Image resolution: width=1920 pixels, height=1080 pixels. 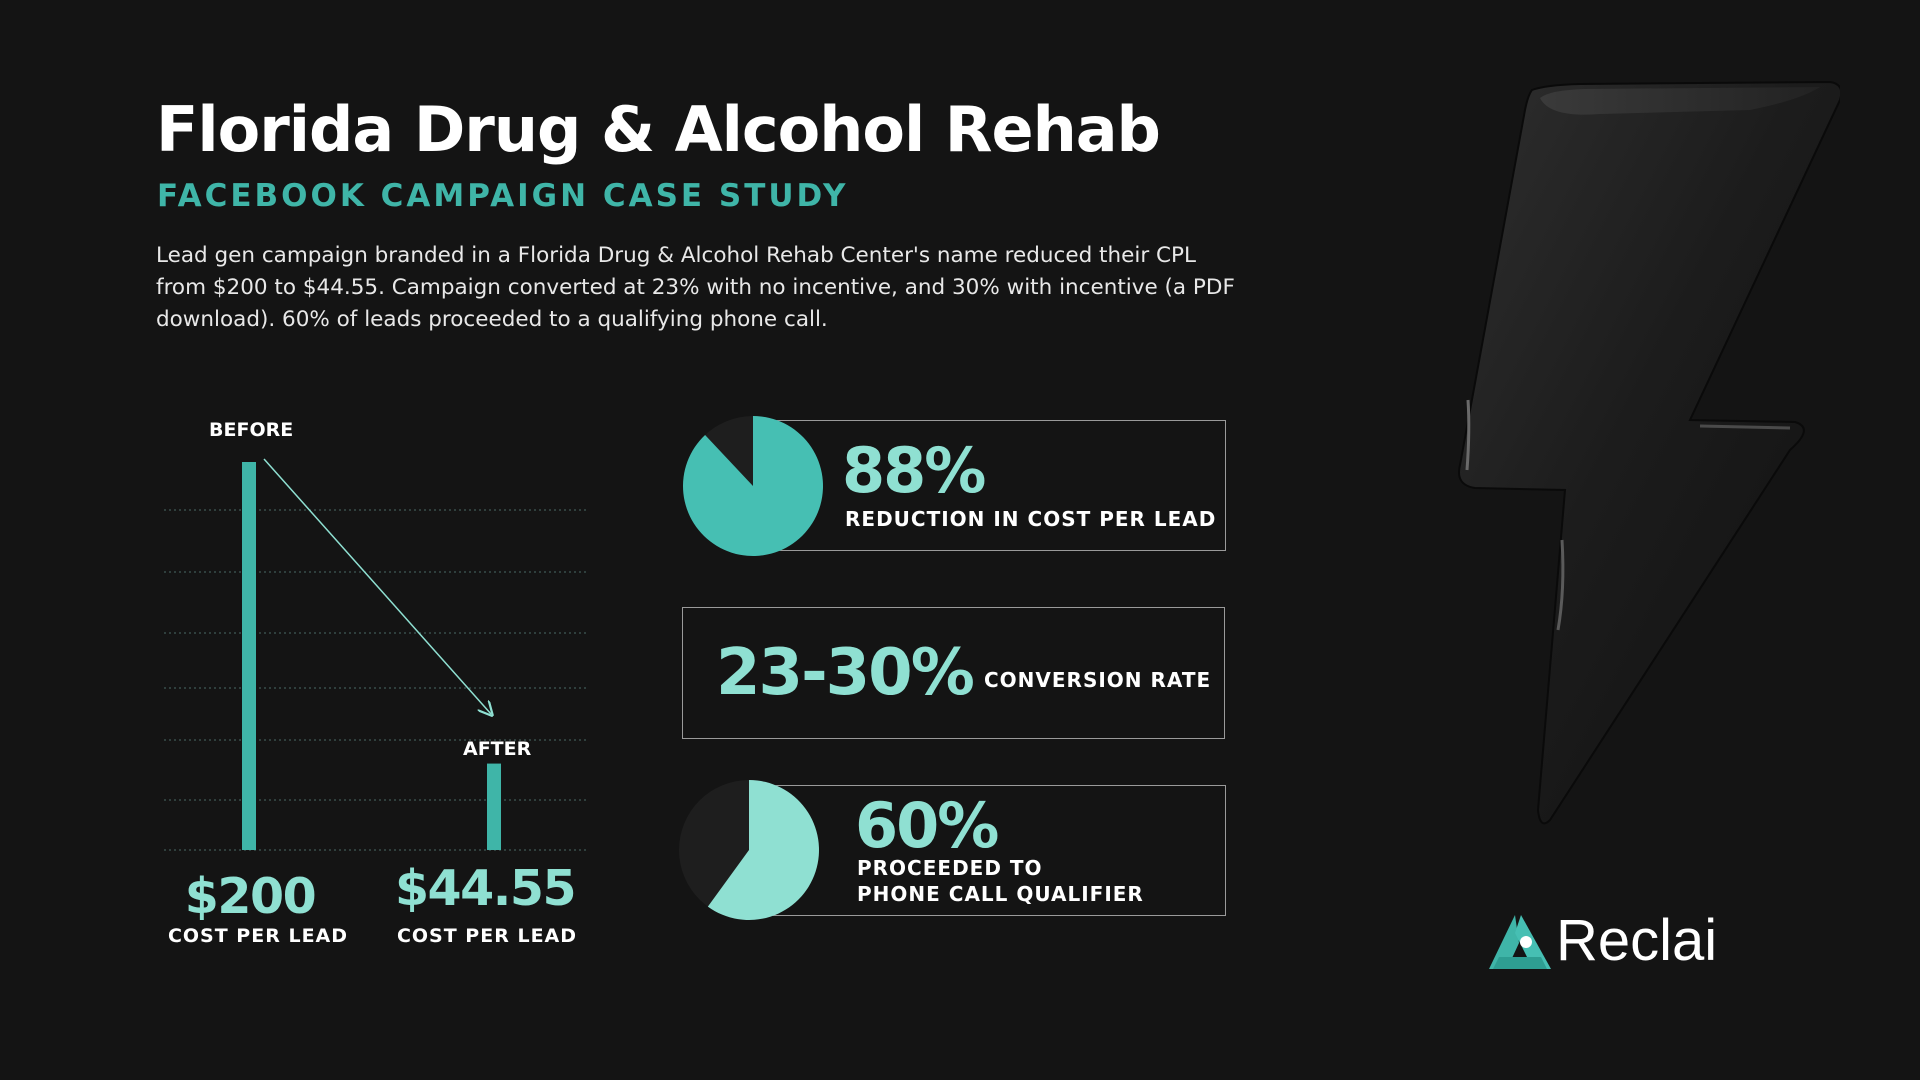 I want to click on trend-arrow, so click(x=377, y=586).